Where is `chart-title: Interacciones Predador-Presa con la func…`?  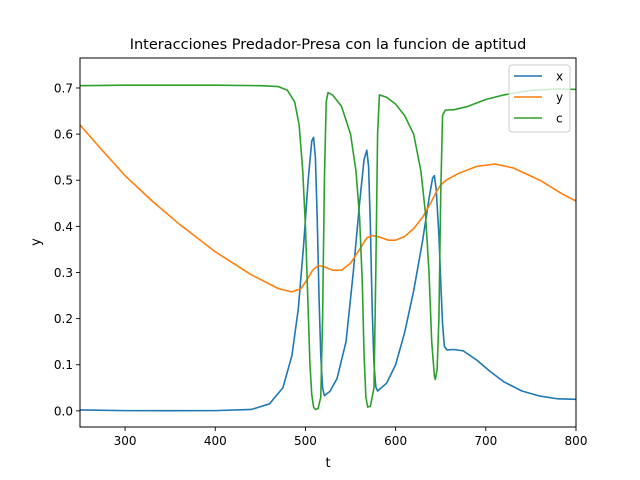 chart-title: Interacciones Predador-Presa con la func… is located at coordinates (328, 45).